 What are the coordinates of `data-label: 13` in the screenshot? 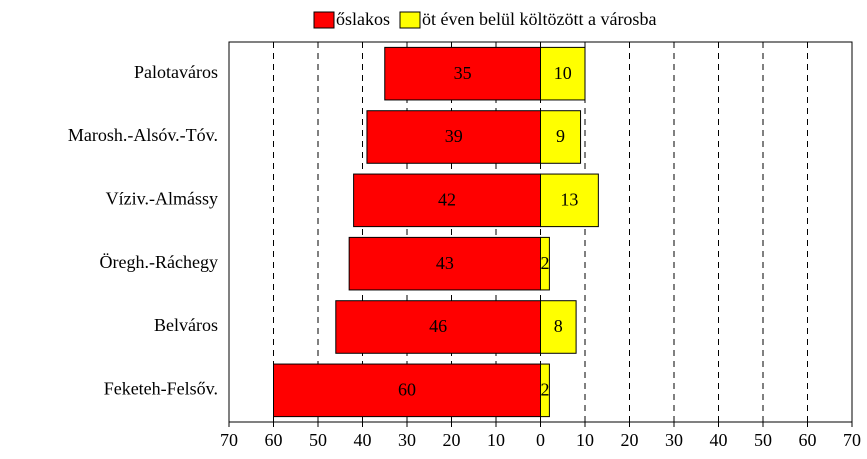 It's located at (569, 199).